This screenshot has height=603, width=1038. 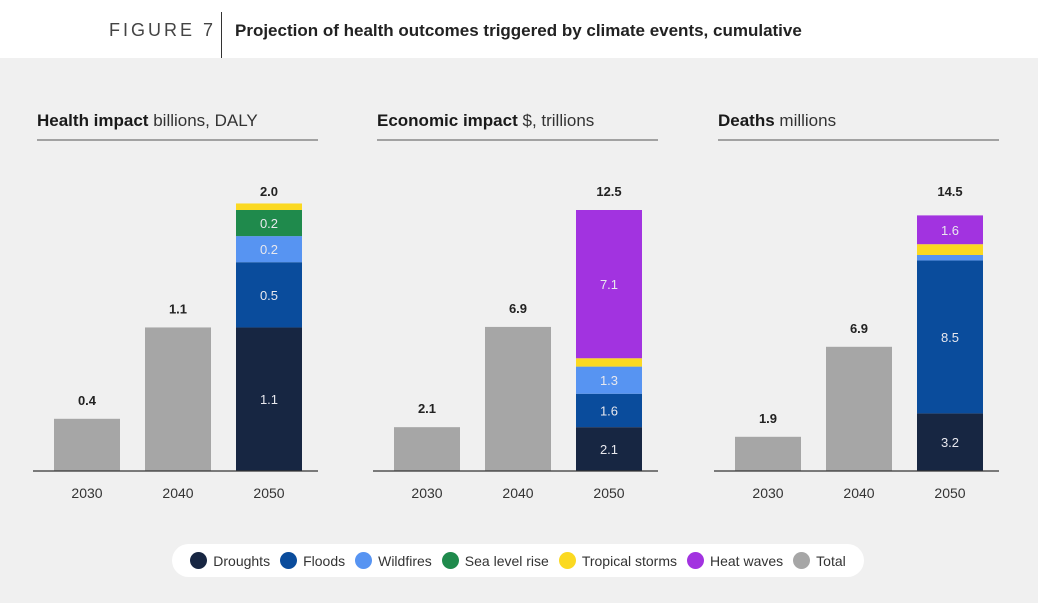 I want to click on legend-label: Floods, so click(x=324, y=560).